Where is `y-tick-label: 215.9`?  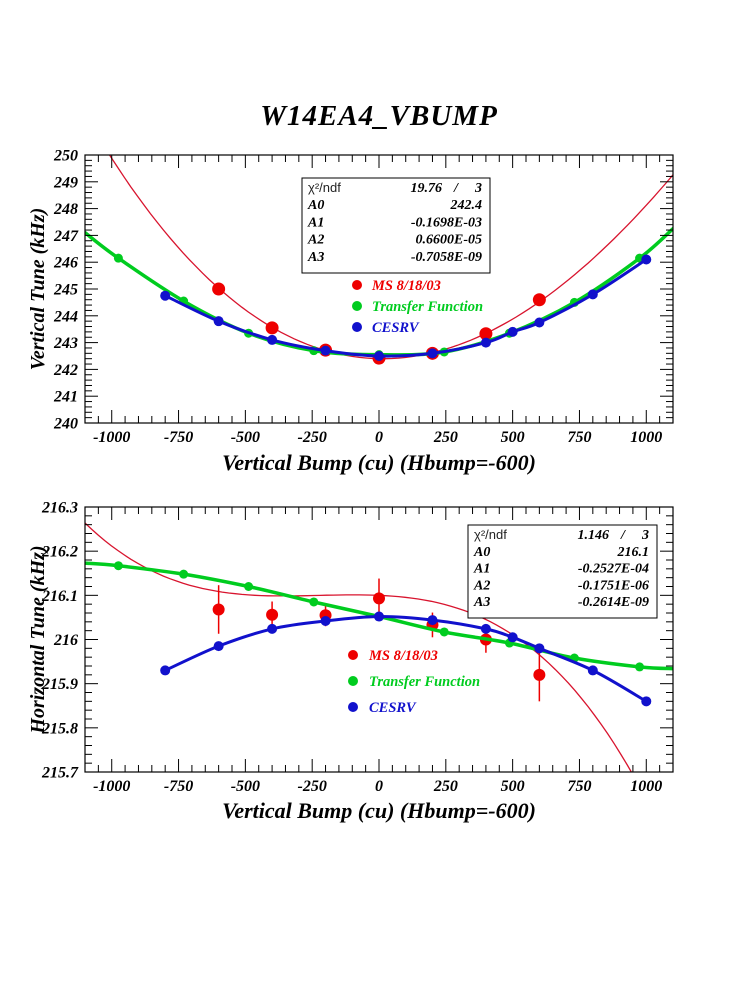
y-tick-label: 215.9 is located at coordinates (59, 684).